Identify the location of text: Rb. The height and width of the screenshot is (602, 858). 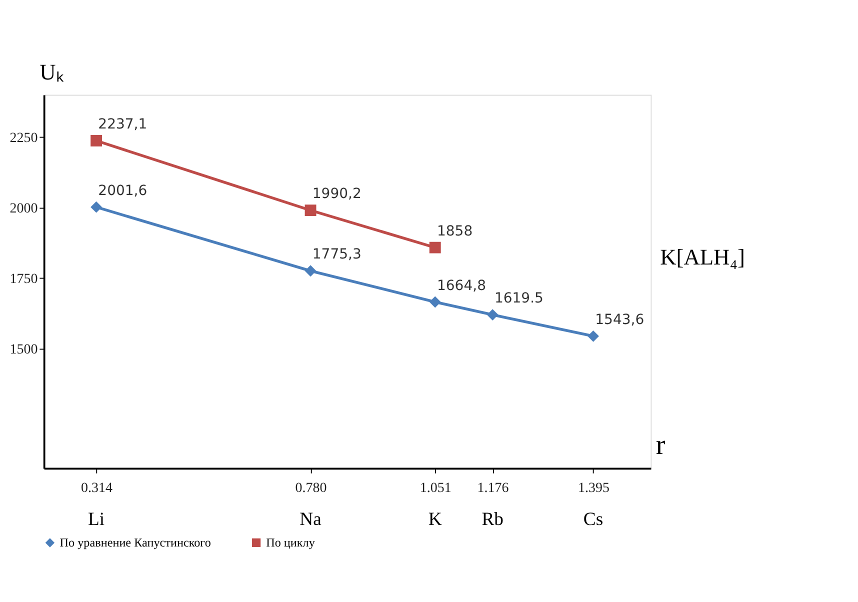
(493, 519).